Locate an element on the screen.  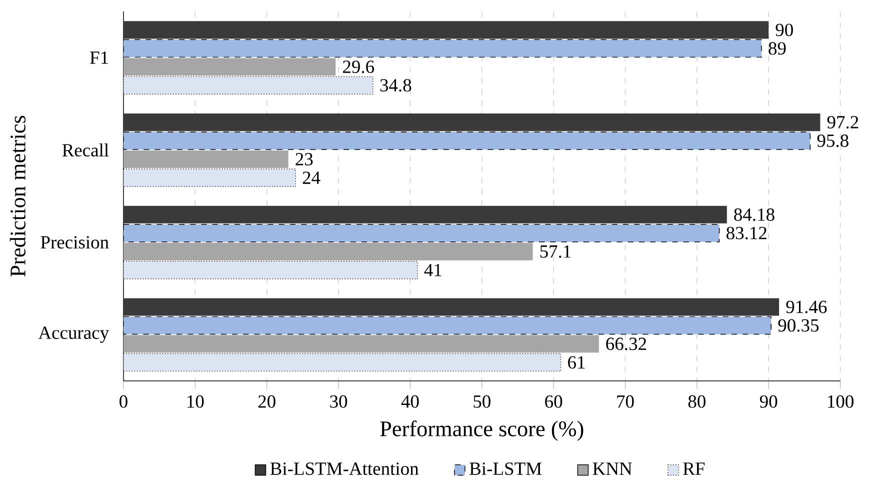
data-label: 34.8 is located at coordinates (396, 85).